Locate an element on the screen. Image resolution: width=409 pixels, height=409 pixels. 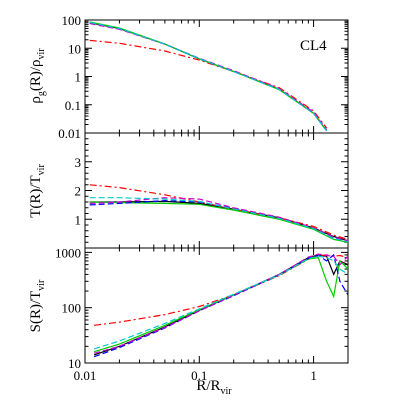
y-tick-label: 1000 is located at coordinates (68, 252).